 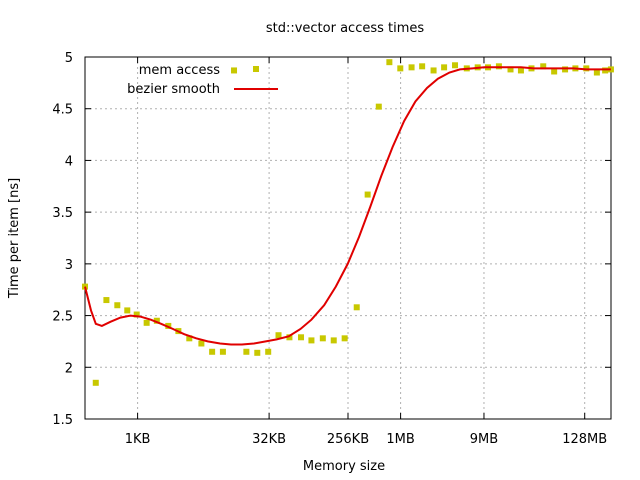 What do you see at coordinates (62, 420) in the screenshot?
I see `y-tick-label: 1.5` at bounding box center [62, 420].